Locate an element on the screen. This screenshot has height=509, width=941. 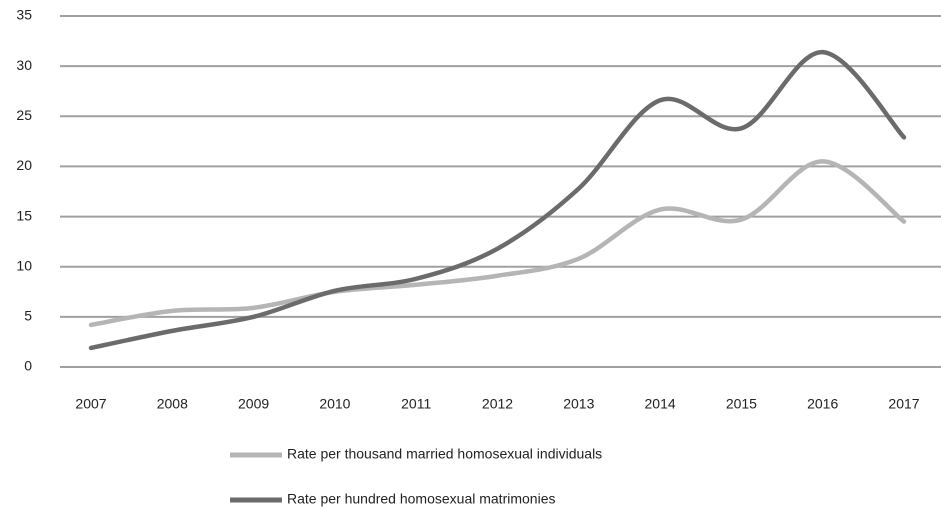
x-tick-label: 2009 is located at coordinates (253, 404).